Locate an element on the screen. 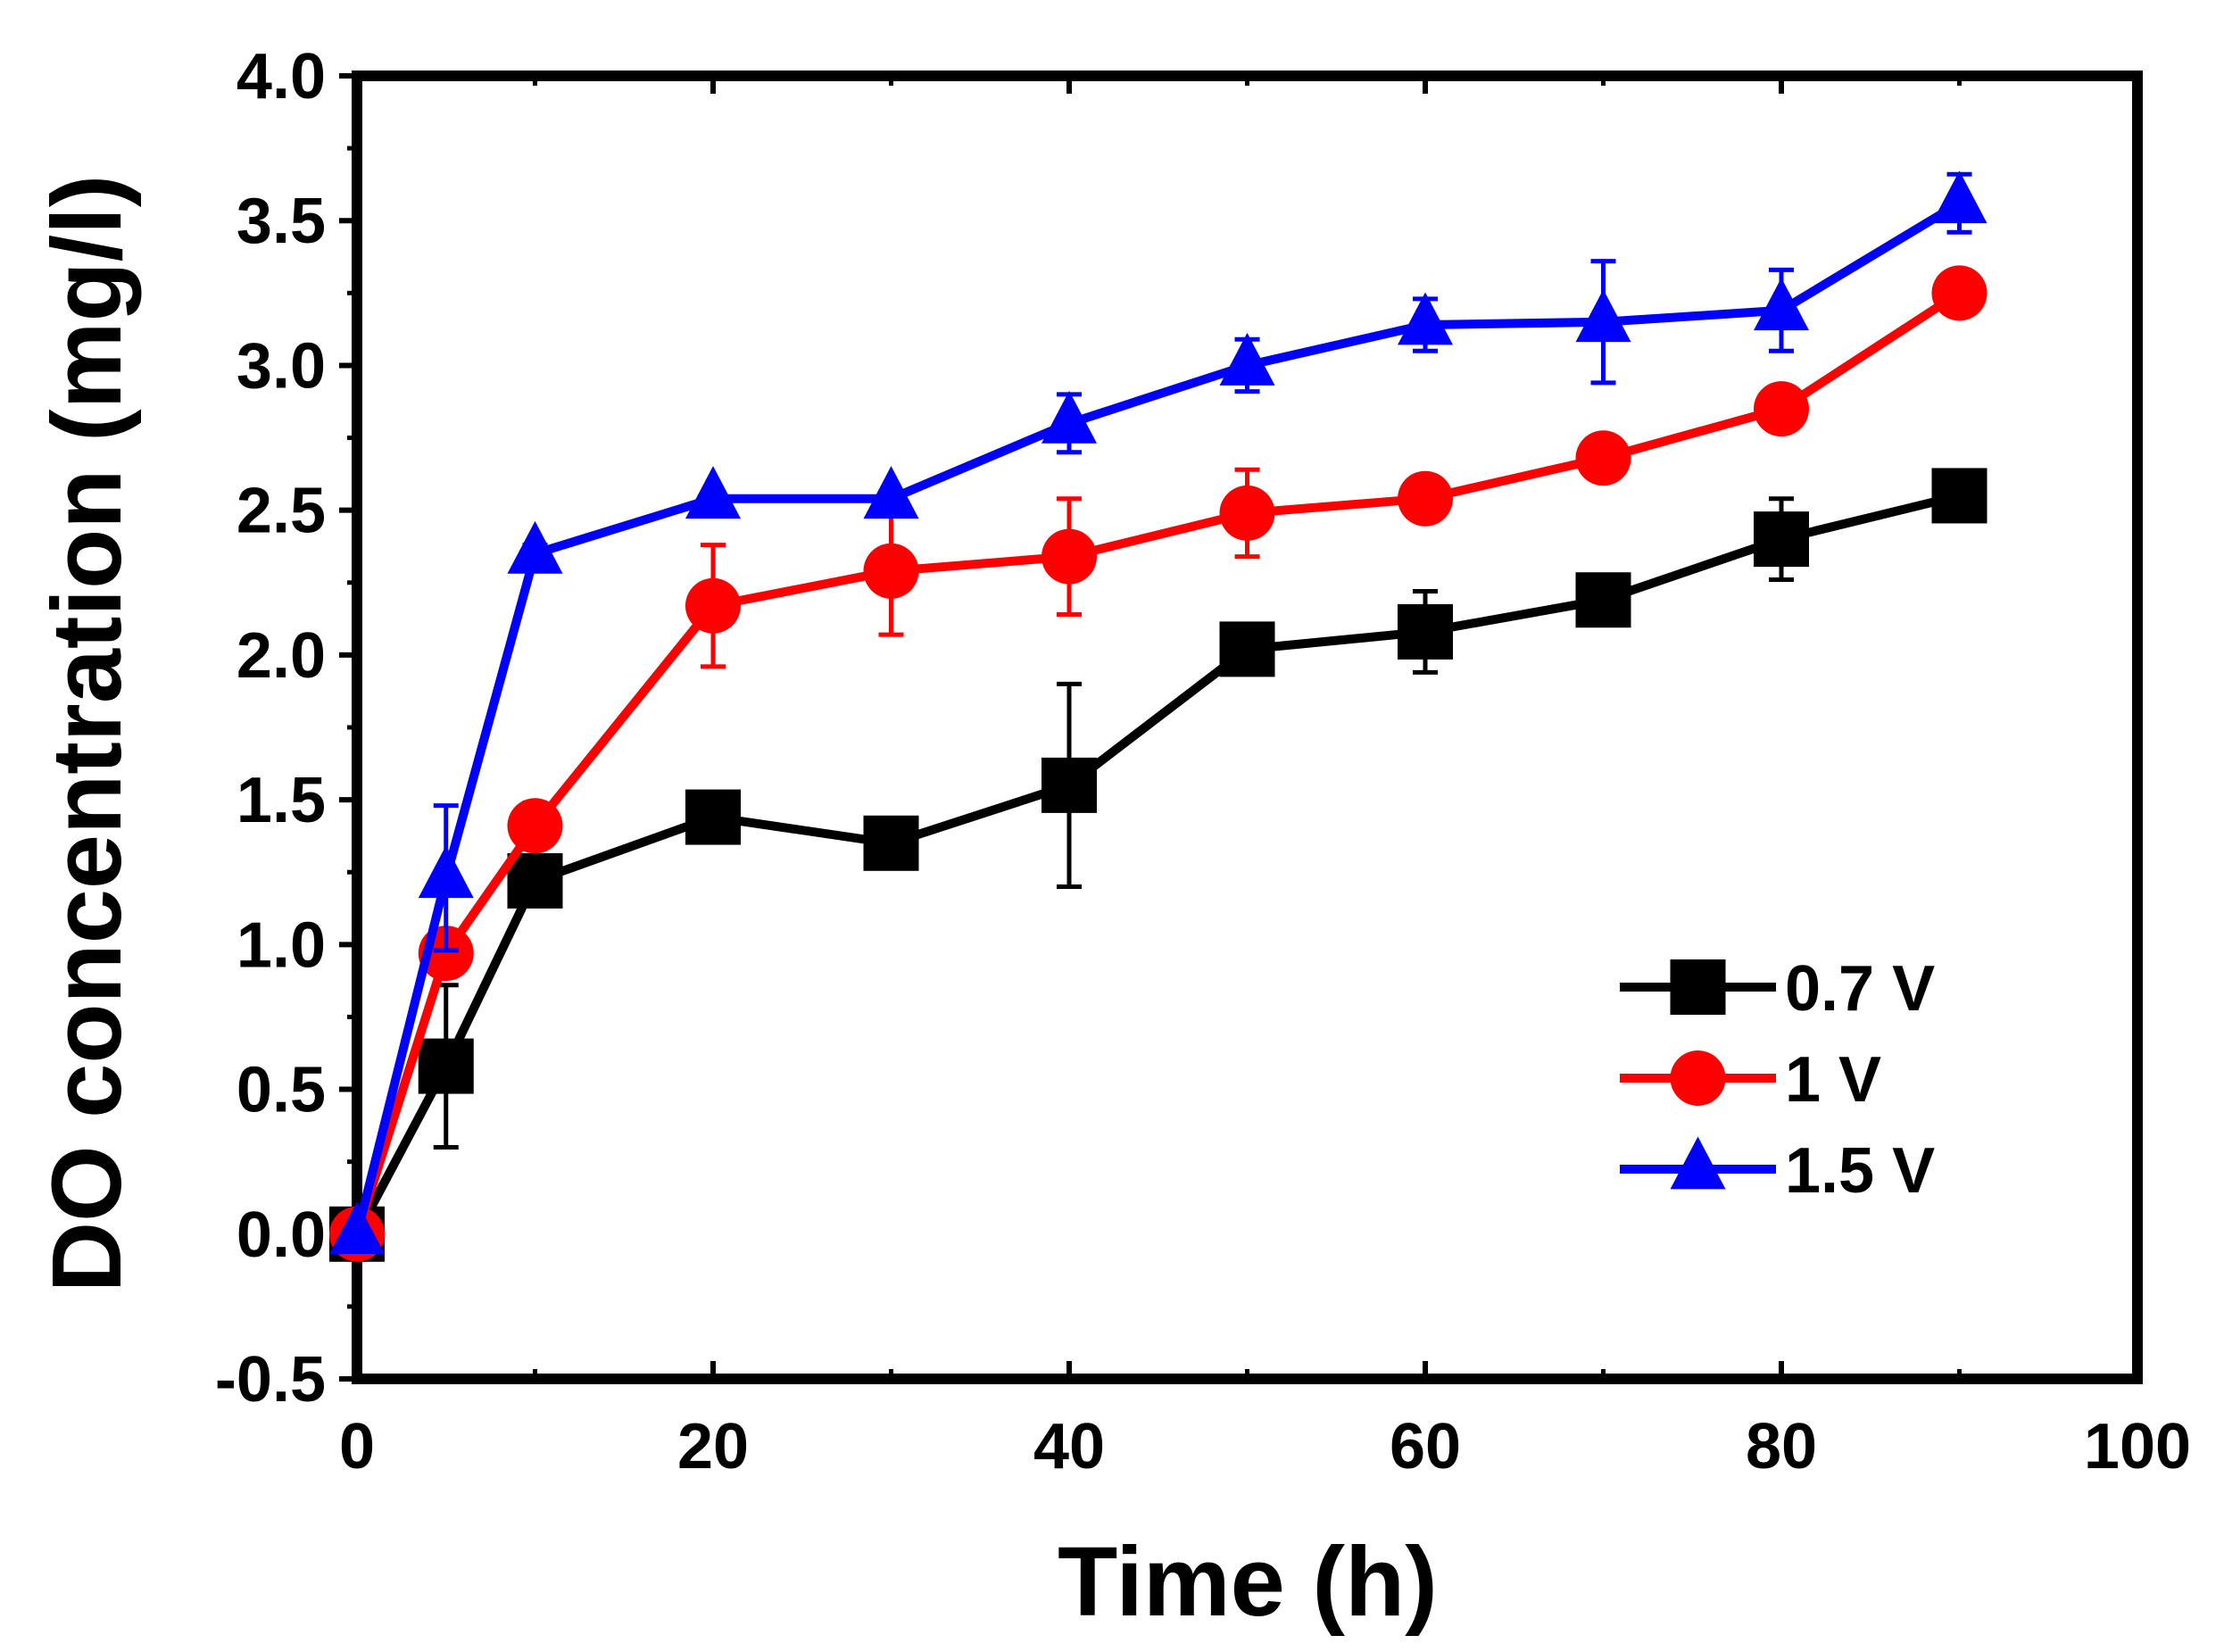  legend: 0.7 V 1 V 1.5 V is located at coordinates (1777, 1080).